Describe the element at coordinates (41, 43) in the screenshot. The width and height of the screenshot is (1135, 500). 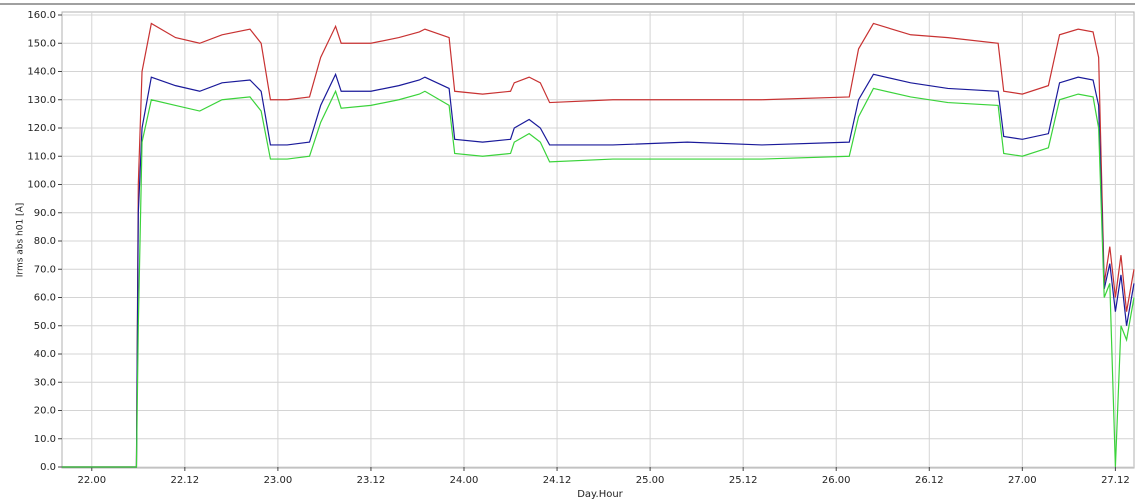
I see `y-tick-label: 150.0` at that location.